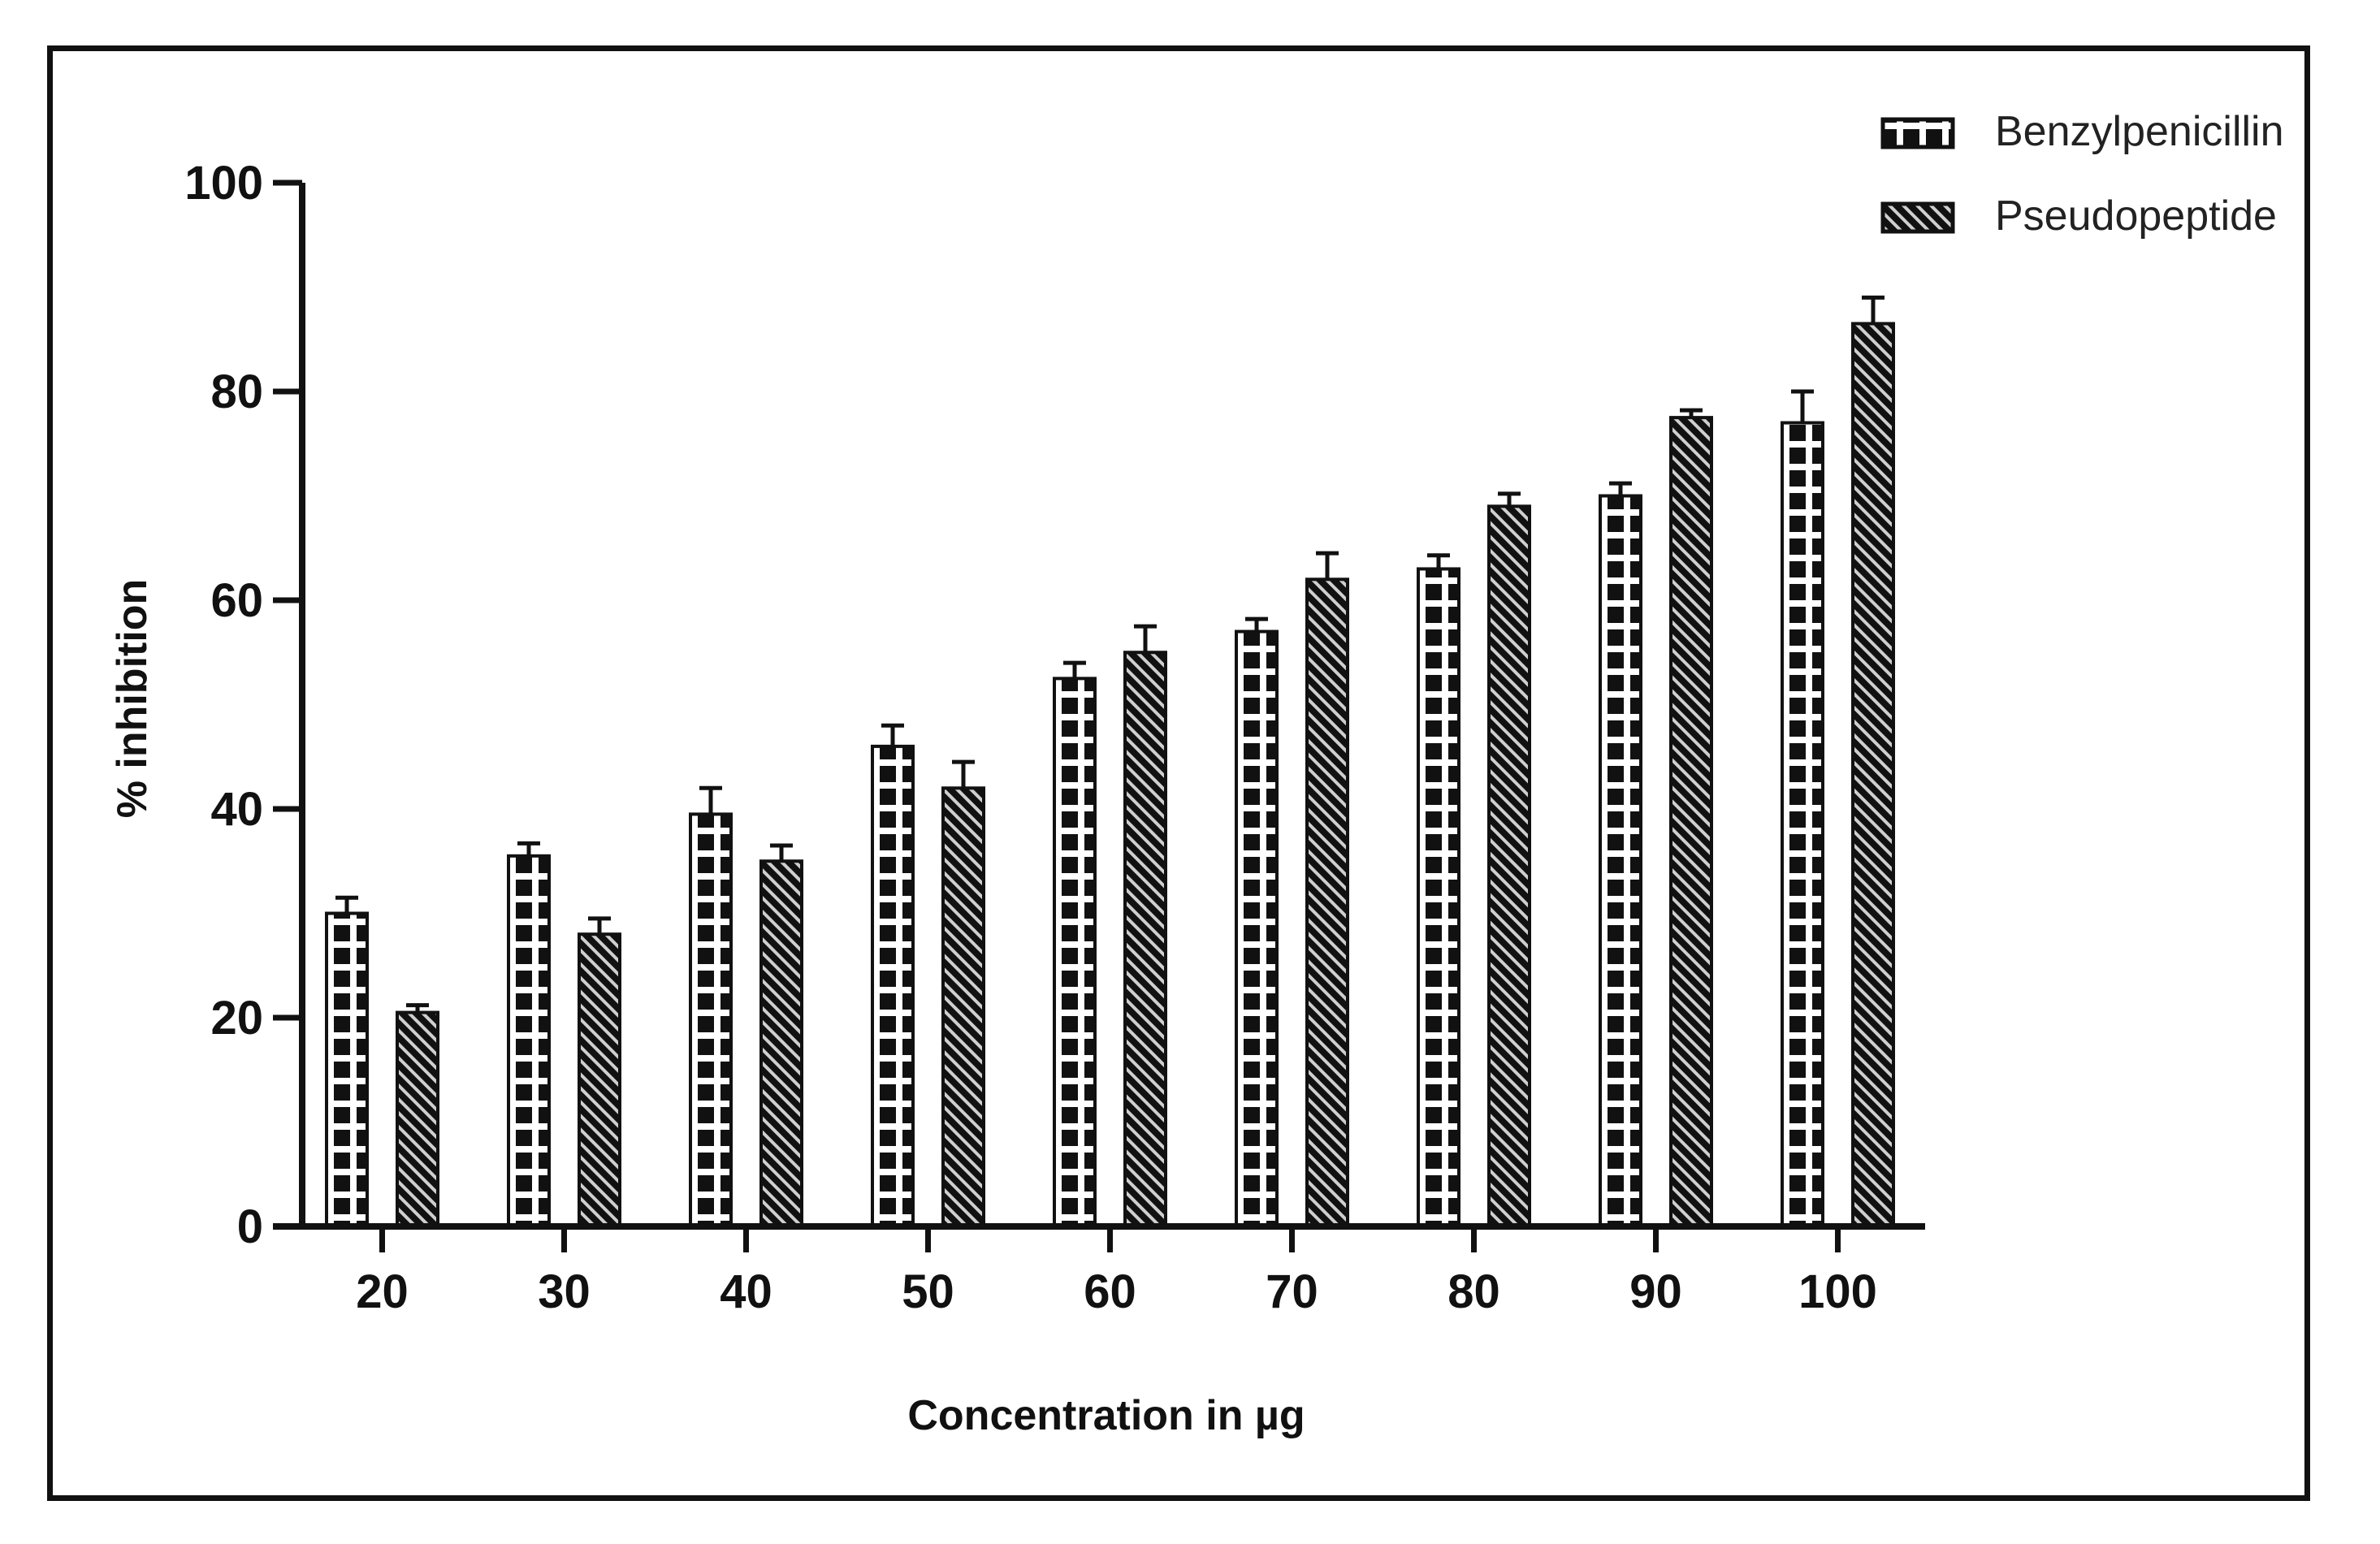  I want to click on x-tick-label-90: 90, so click(1655, 1291).